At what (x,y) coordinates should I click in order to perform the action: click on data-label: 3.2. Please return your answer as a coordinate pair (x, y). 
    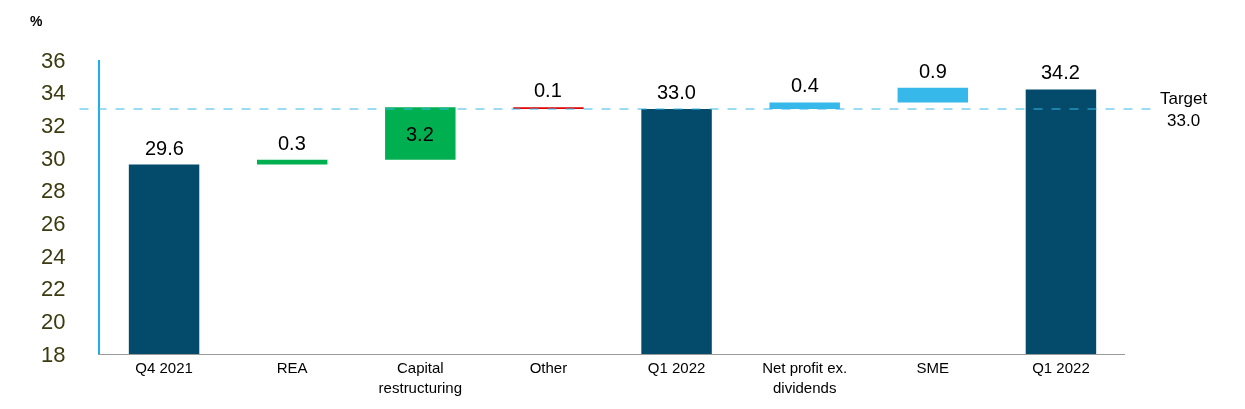
    Looking at the image, I should click on (420, 134).